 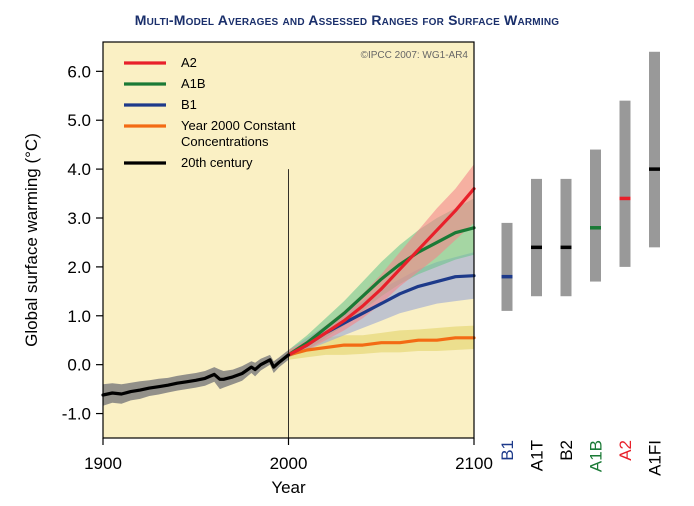 I want to click on x-axis-label: Year, so click(x=288, y=487).